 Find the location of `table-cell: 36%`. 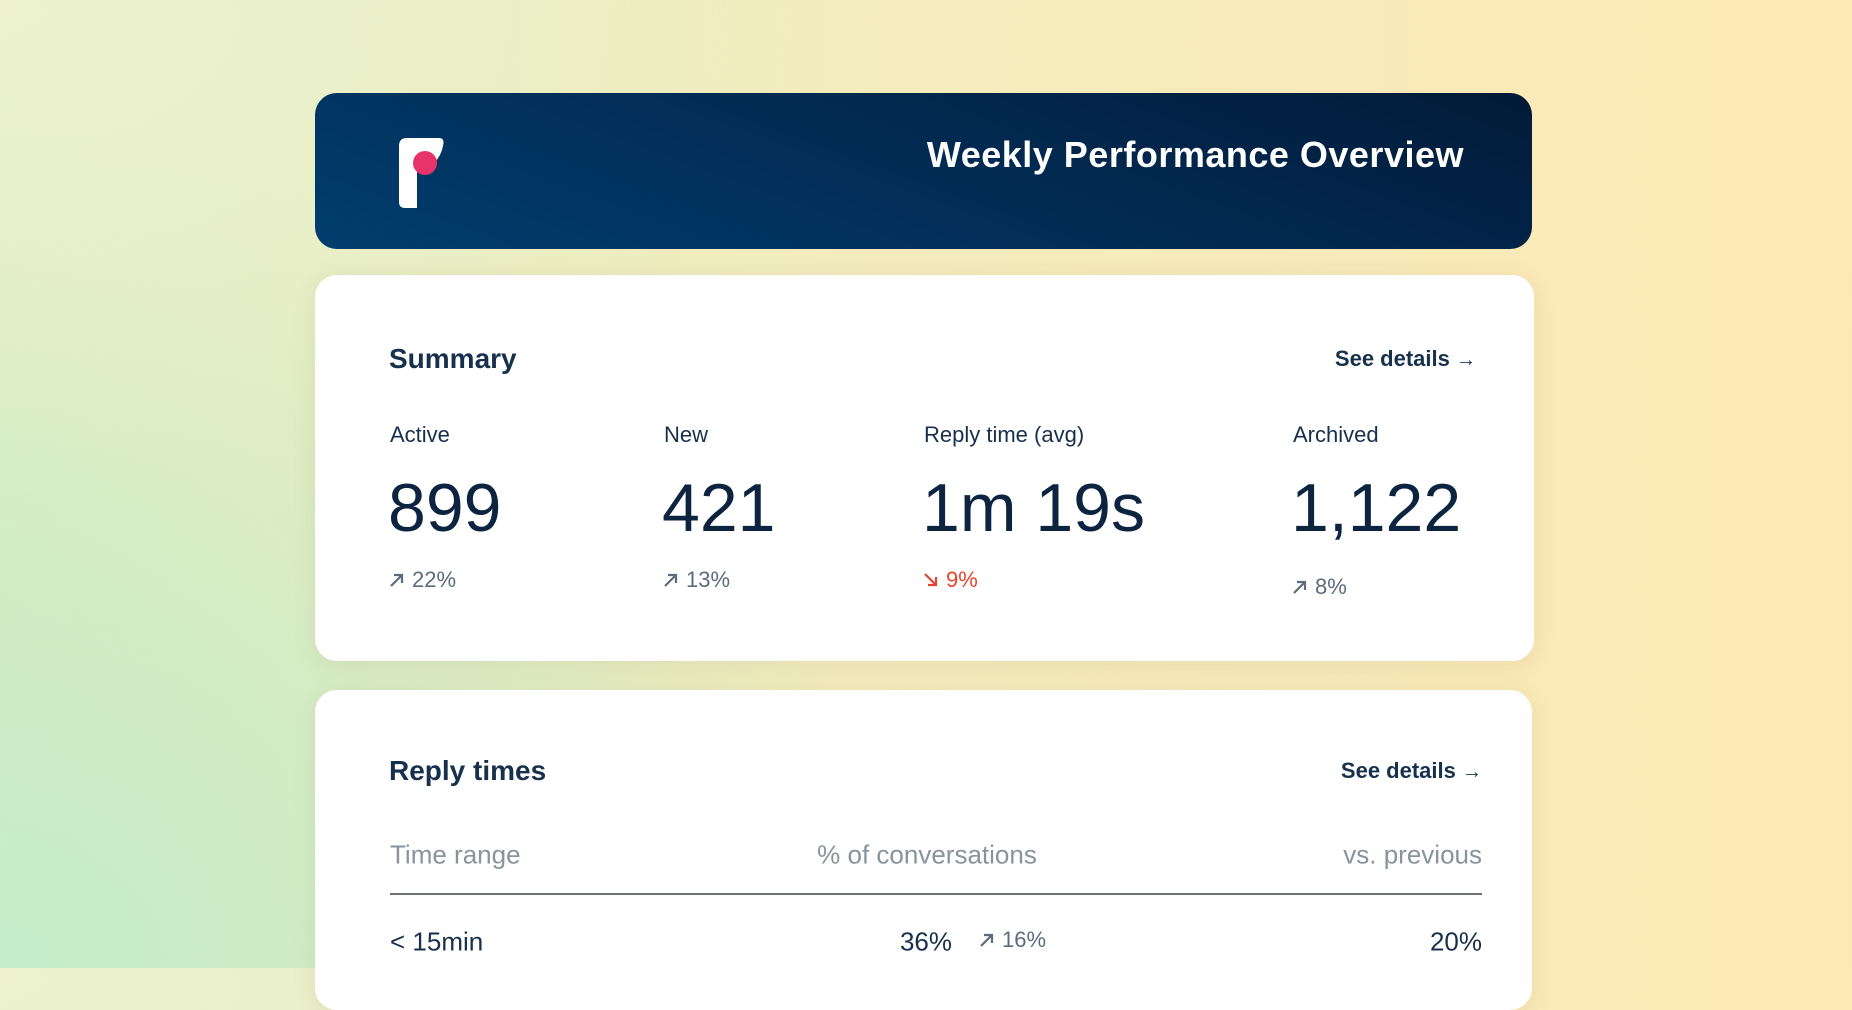

table-cell: 36% is located at coordinates (925, 941).